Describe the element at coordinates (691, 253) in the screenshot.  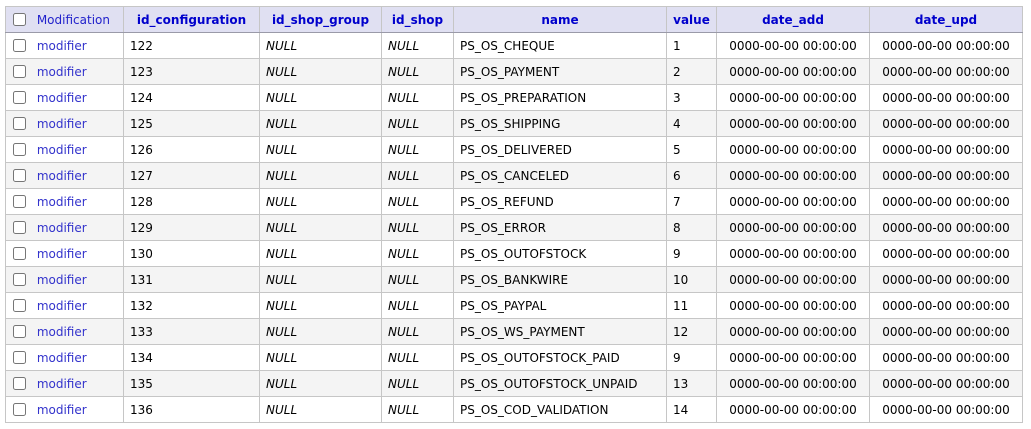
I see `cell-value: 9` at that location.